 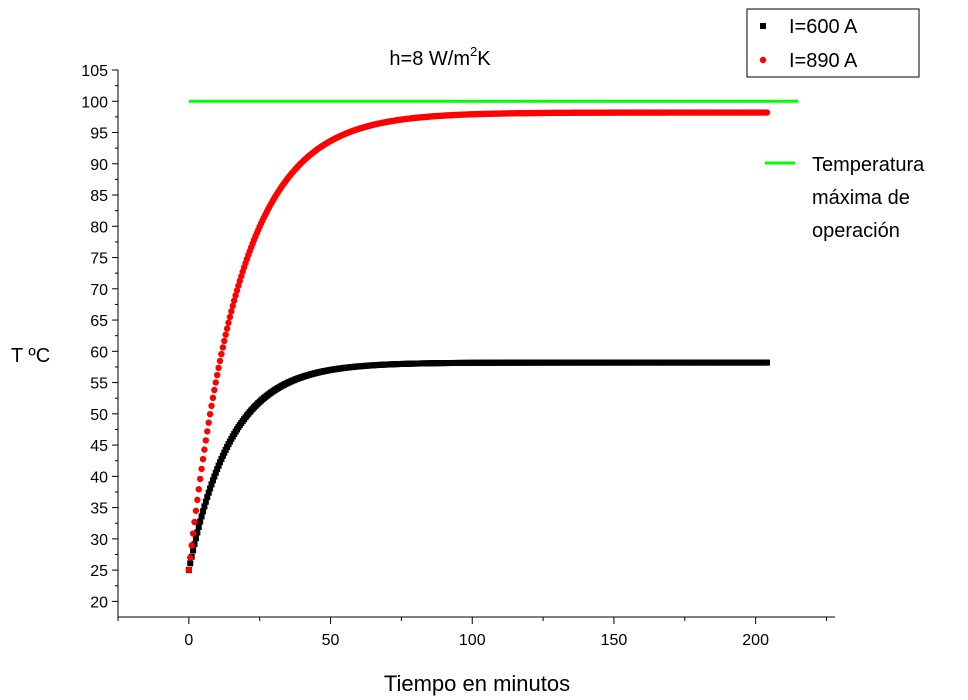 What do you see at coordinates (614, 640) in the screenshot?
I see `x-tick-label: 150` at bounding box center [614, 640].